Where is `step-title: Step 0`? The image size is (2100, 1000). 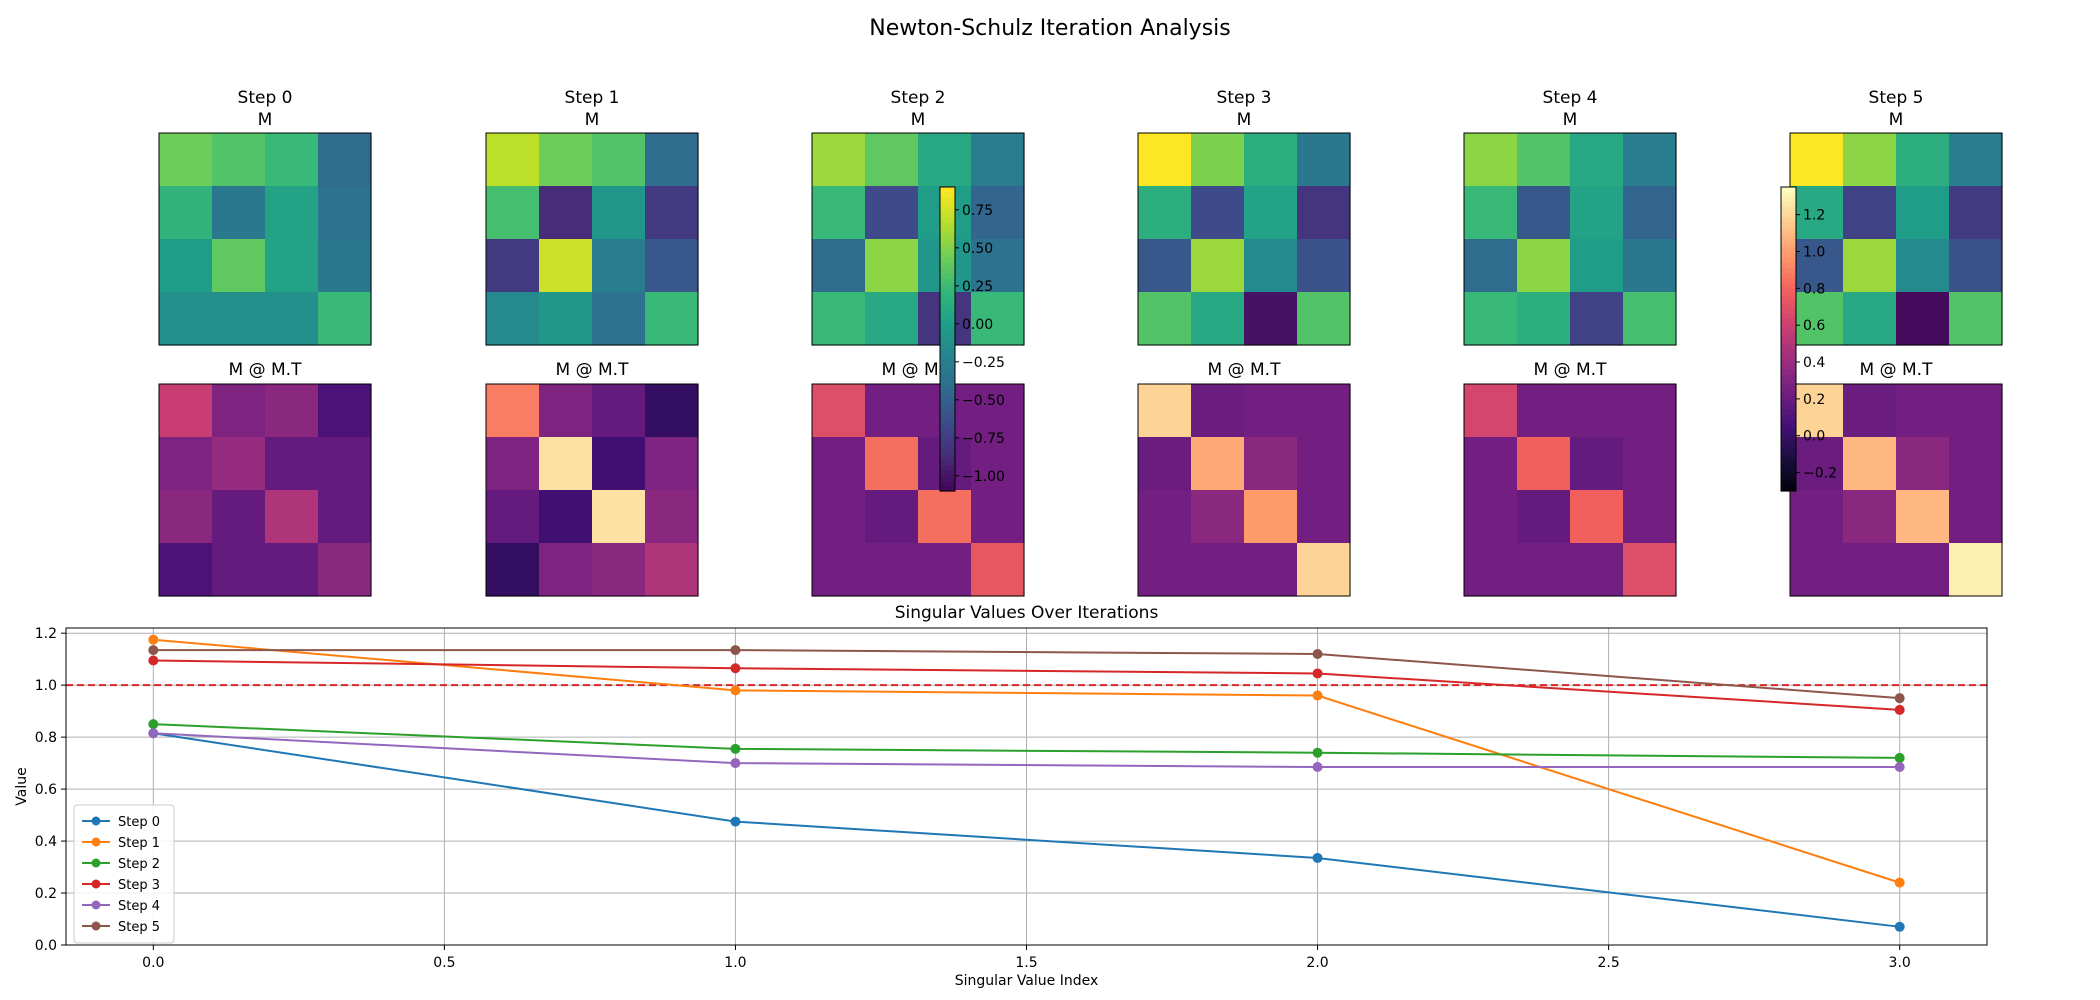 step-title: Step 0 is located at coordinates (265, 98).